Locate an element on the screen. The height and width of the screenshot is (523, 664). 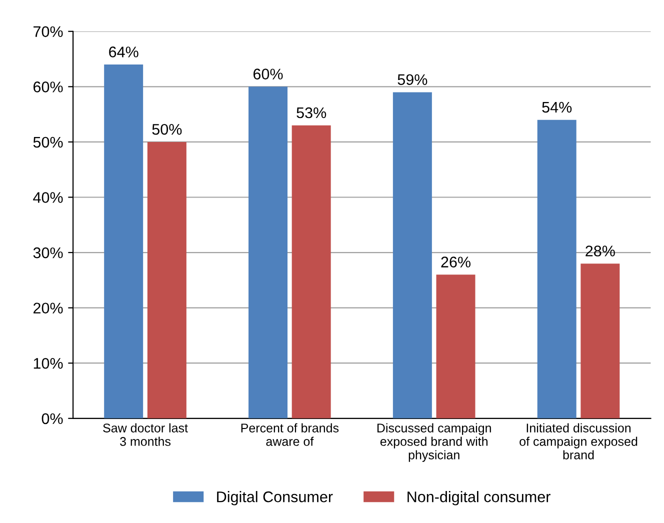
data-label: 50% is located at coordinates (167, 129).